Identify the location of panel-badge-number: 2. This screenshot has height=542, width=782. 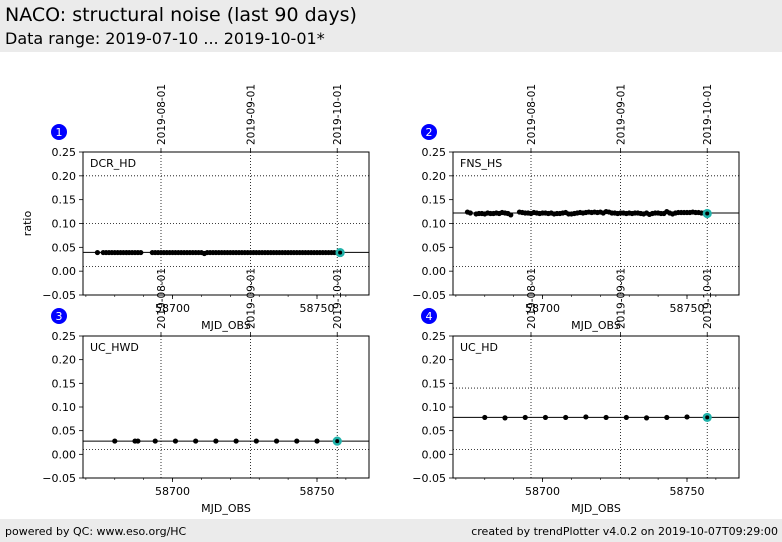
(429, 132).